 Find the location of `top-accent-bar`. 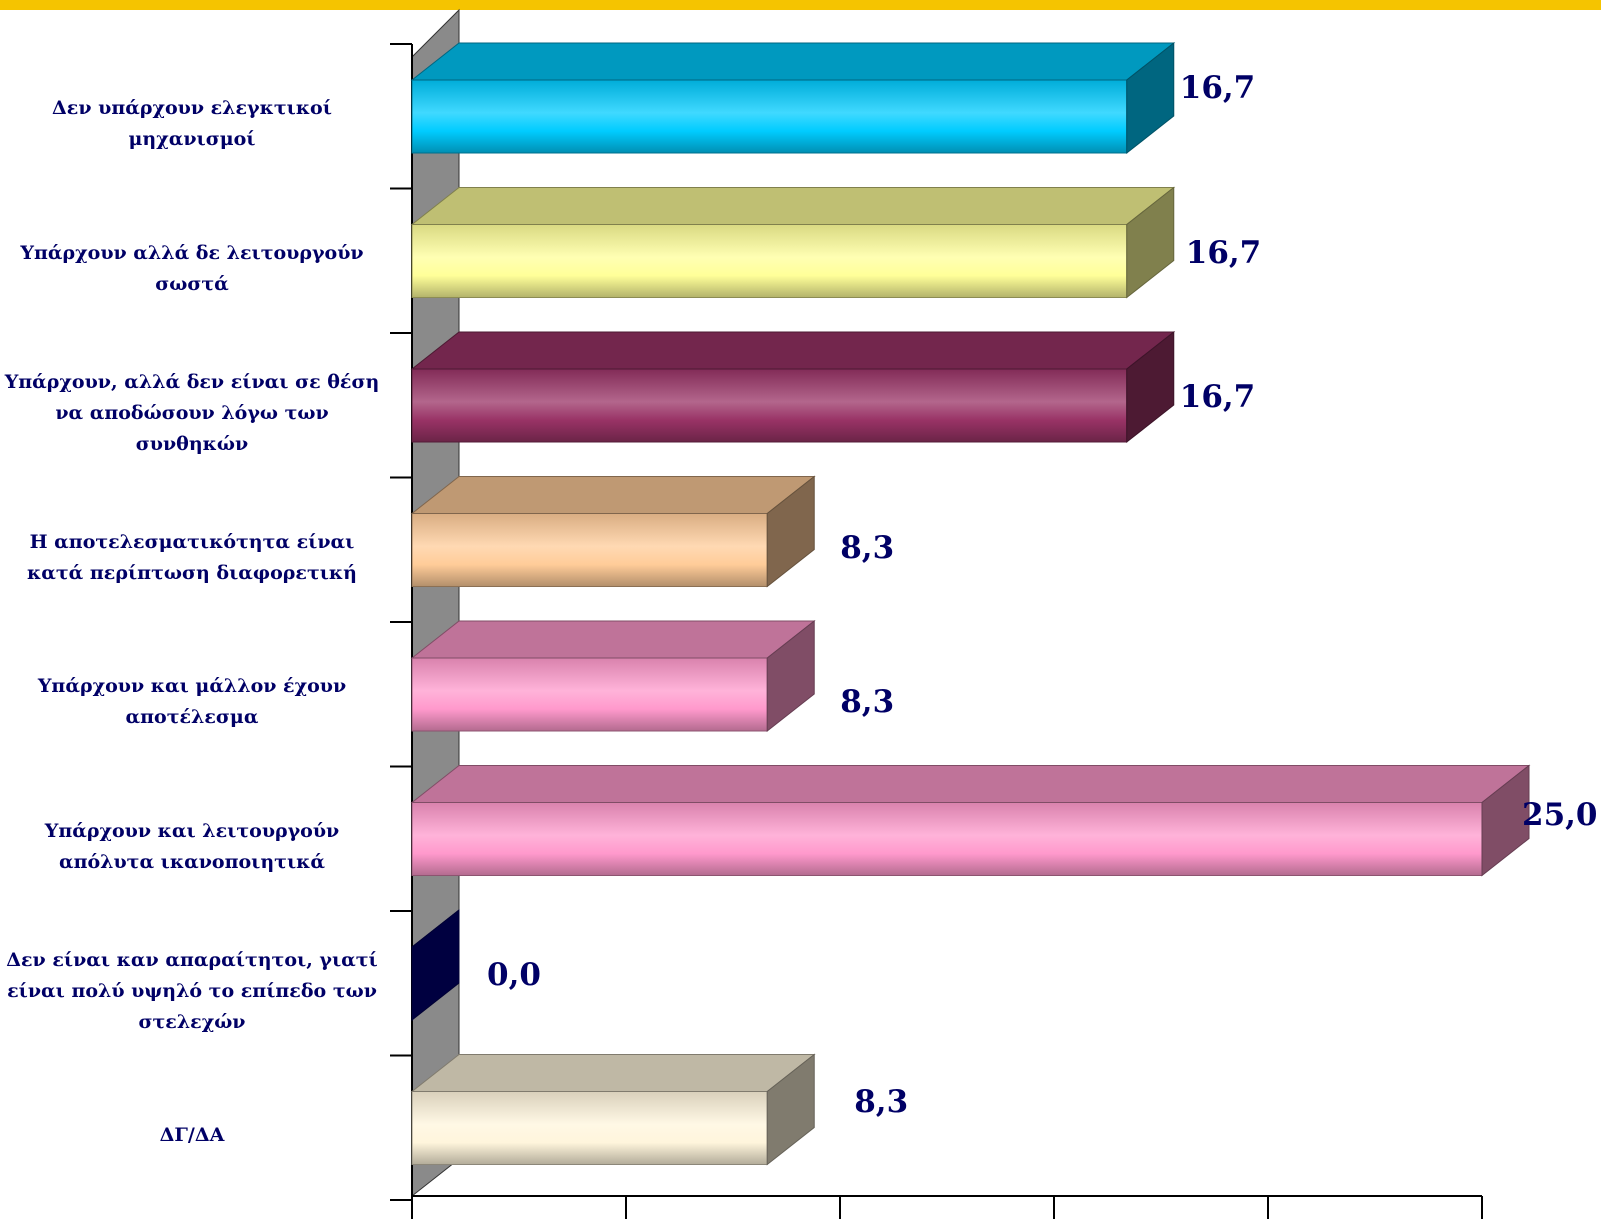

top-accent-bar is located at coordinates (800, 5).